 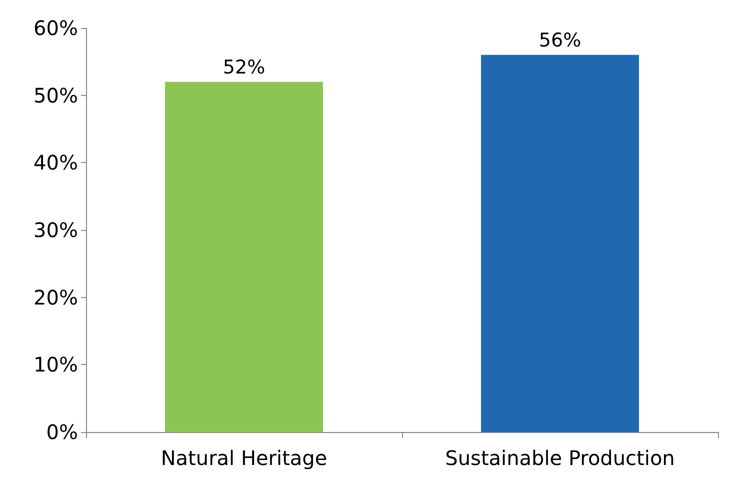 I want to click on y-tick-label: 60%, so click(x=56, y=28).